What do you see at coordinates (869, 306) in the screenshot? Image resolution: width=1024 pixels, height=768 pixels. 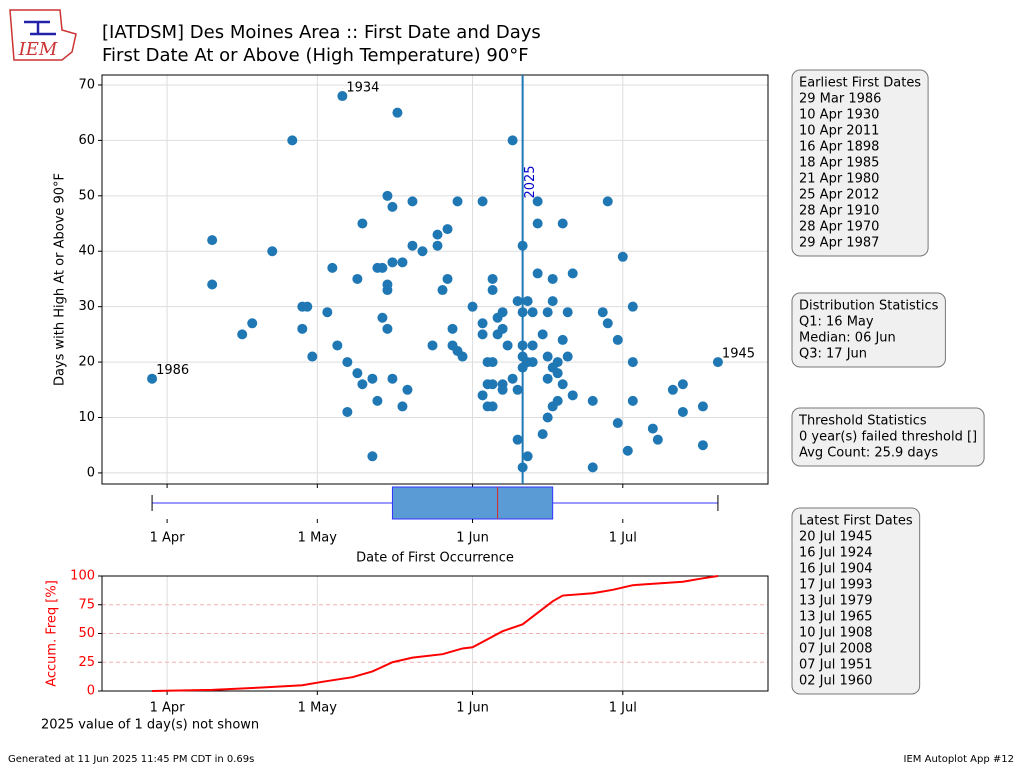 I see `panel-title: Distribution Statistics` at bounding box center [869, 306].